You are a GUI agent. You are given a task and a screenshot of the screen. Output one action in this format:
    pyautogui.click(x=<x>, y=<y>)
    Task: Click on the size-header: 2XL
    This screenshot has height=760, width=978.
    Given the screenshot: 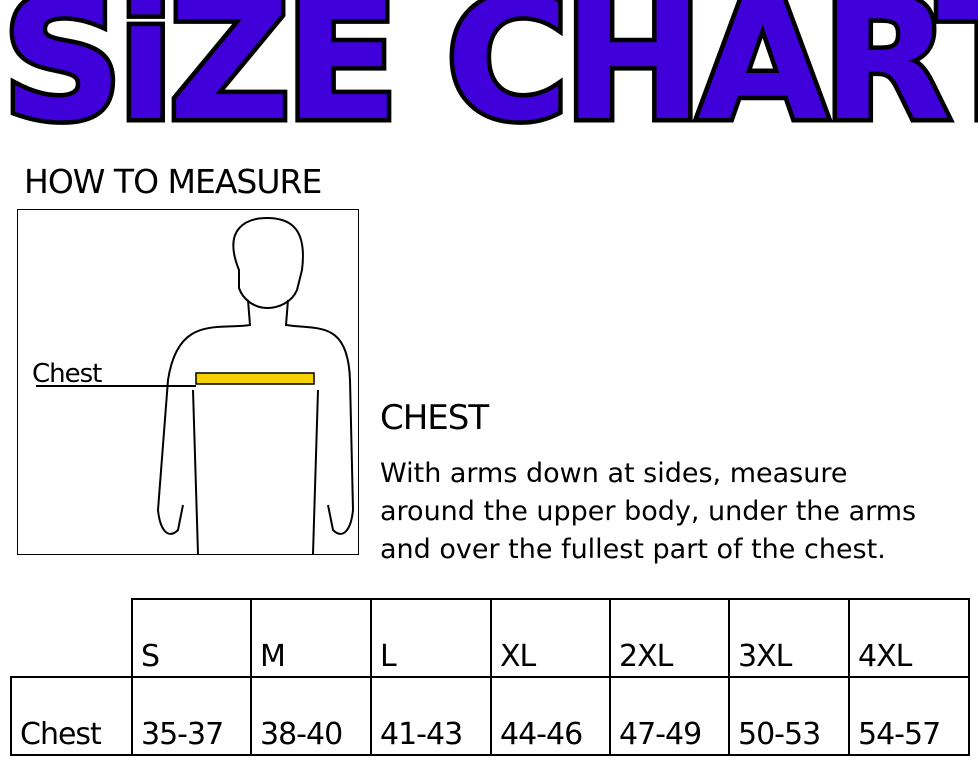 What is the action you would take?
    pyautogui.click(x=669, y=638)
    